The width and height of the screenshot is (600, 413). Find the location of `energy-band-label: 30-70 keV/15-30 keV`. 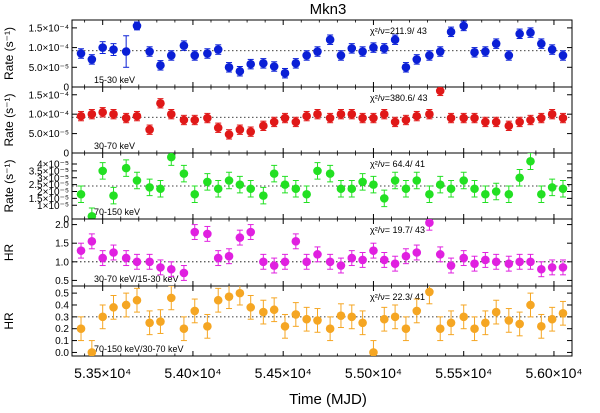

energy-band-label: 30-70 keV/15-30 keV is located at coordinates (136, 279).